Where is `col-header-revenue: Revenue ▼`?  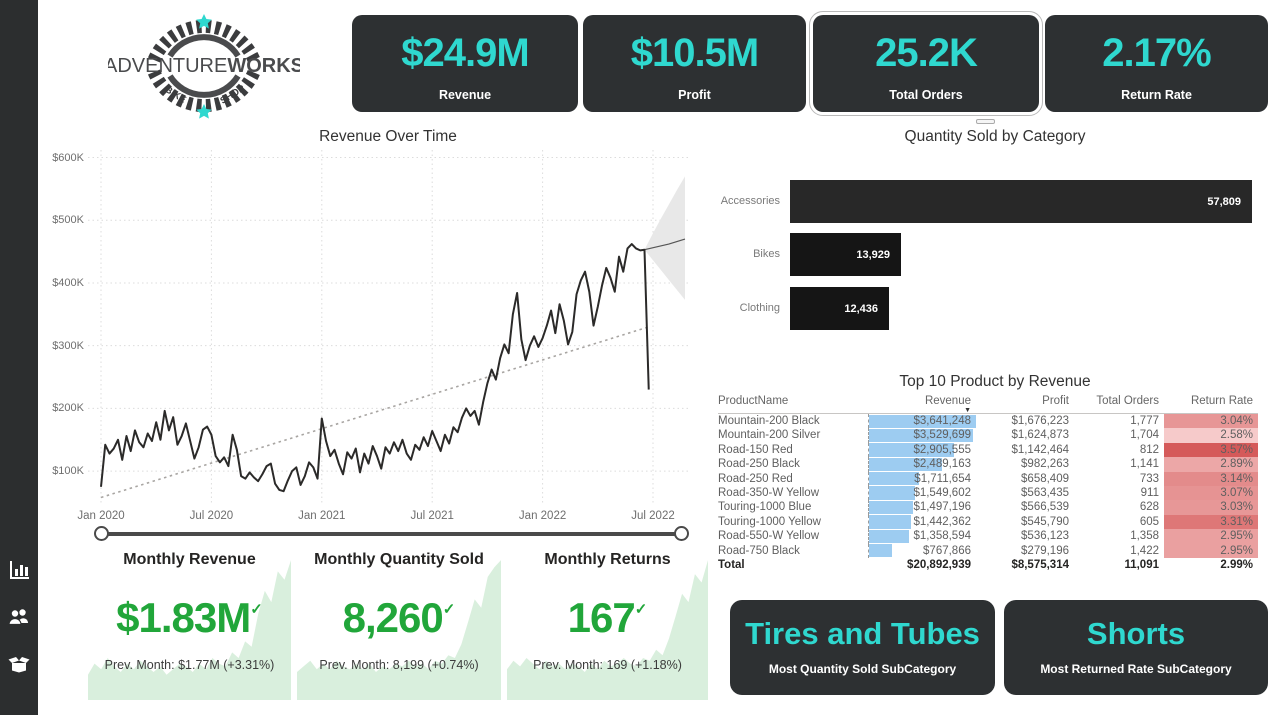
col-header-revenue: Revenue ▼ is located at coordinates (922, 403).